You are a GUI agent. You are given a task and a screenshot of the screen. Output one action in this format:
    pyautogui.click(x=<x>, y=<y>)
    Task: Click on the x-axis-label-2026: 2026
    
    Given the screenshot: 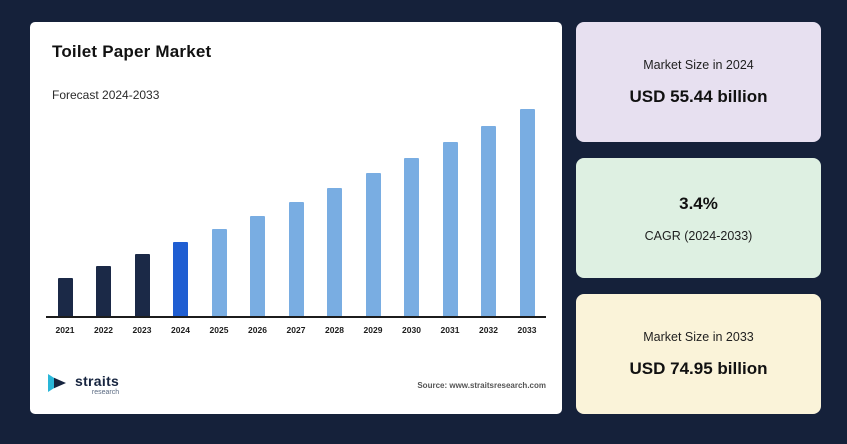 What is the action you would take?
    pyautogui.click(x=257, y=330)
    